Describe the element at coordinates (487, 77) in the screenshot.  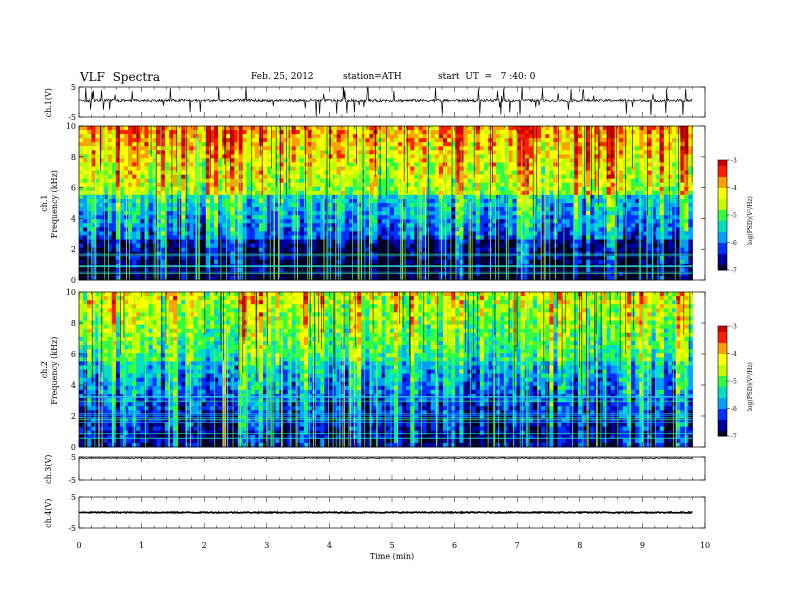
I see `start-time-label: start UT = 7 :40: 0` at that location.